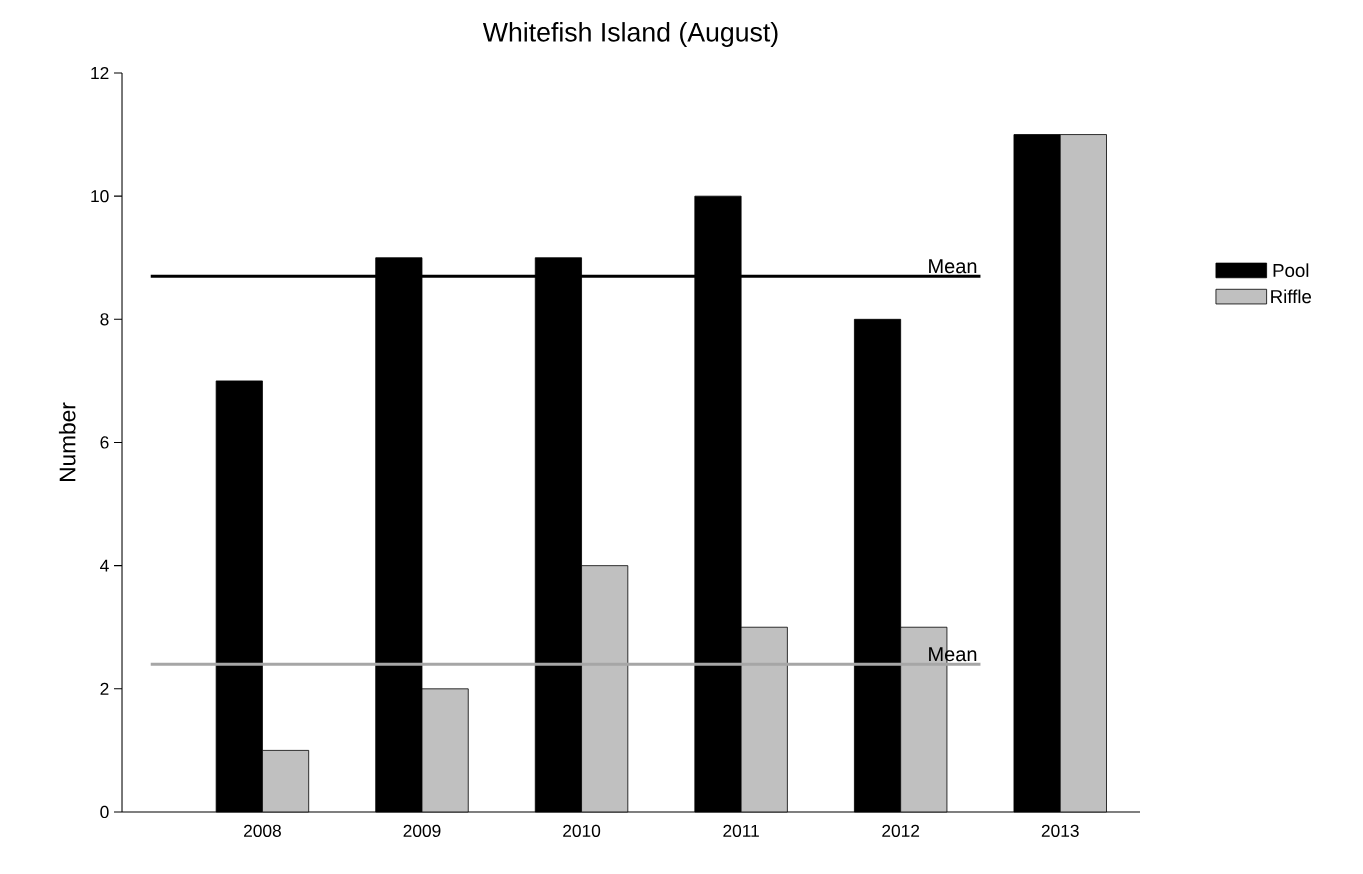 The height and width of the screenshot is (874, 1363). Describe the element at coordinates (630, 34) in the screenshot. I see `chart-title: Whitefish Island (August)` at that location.